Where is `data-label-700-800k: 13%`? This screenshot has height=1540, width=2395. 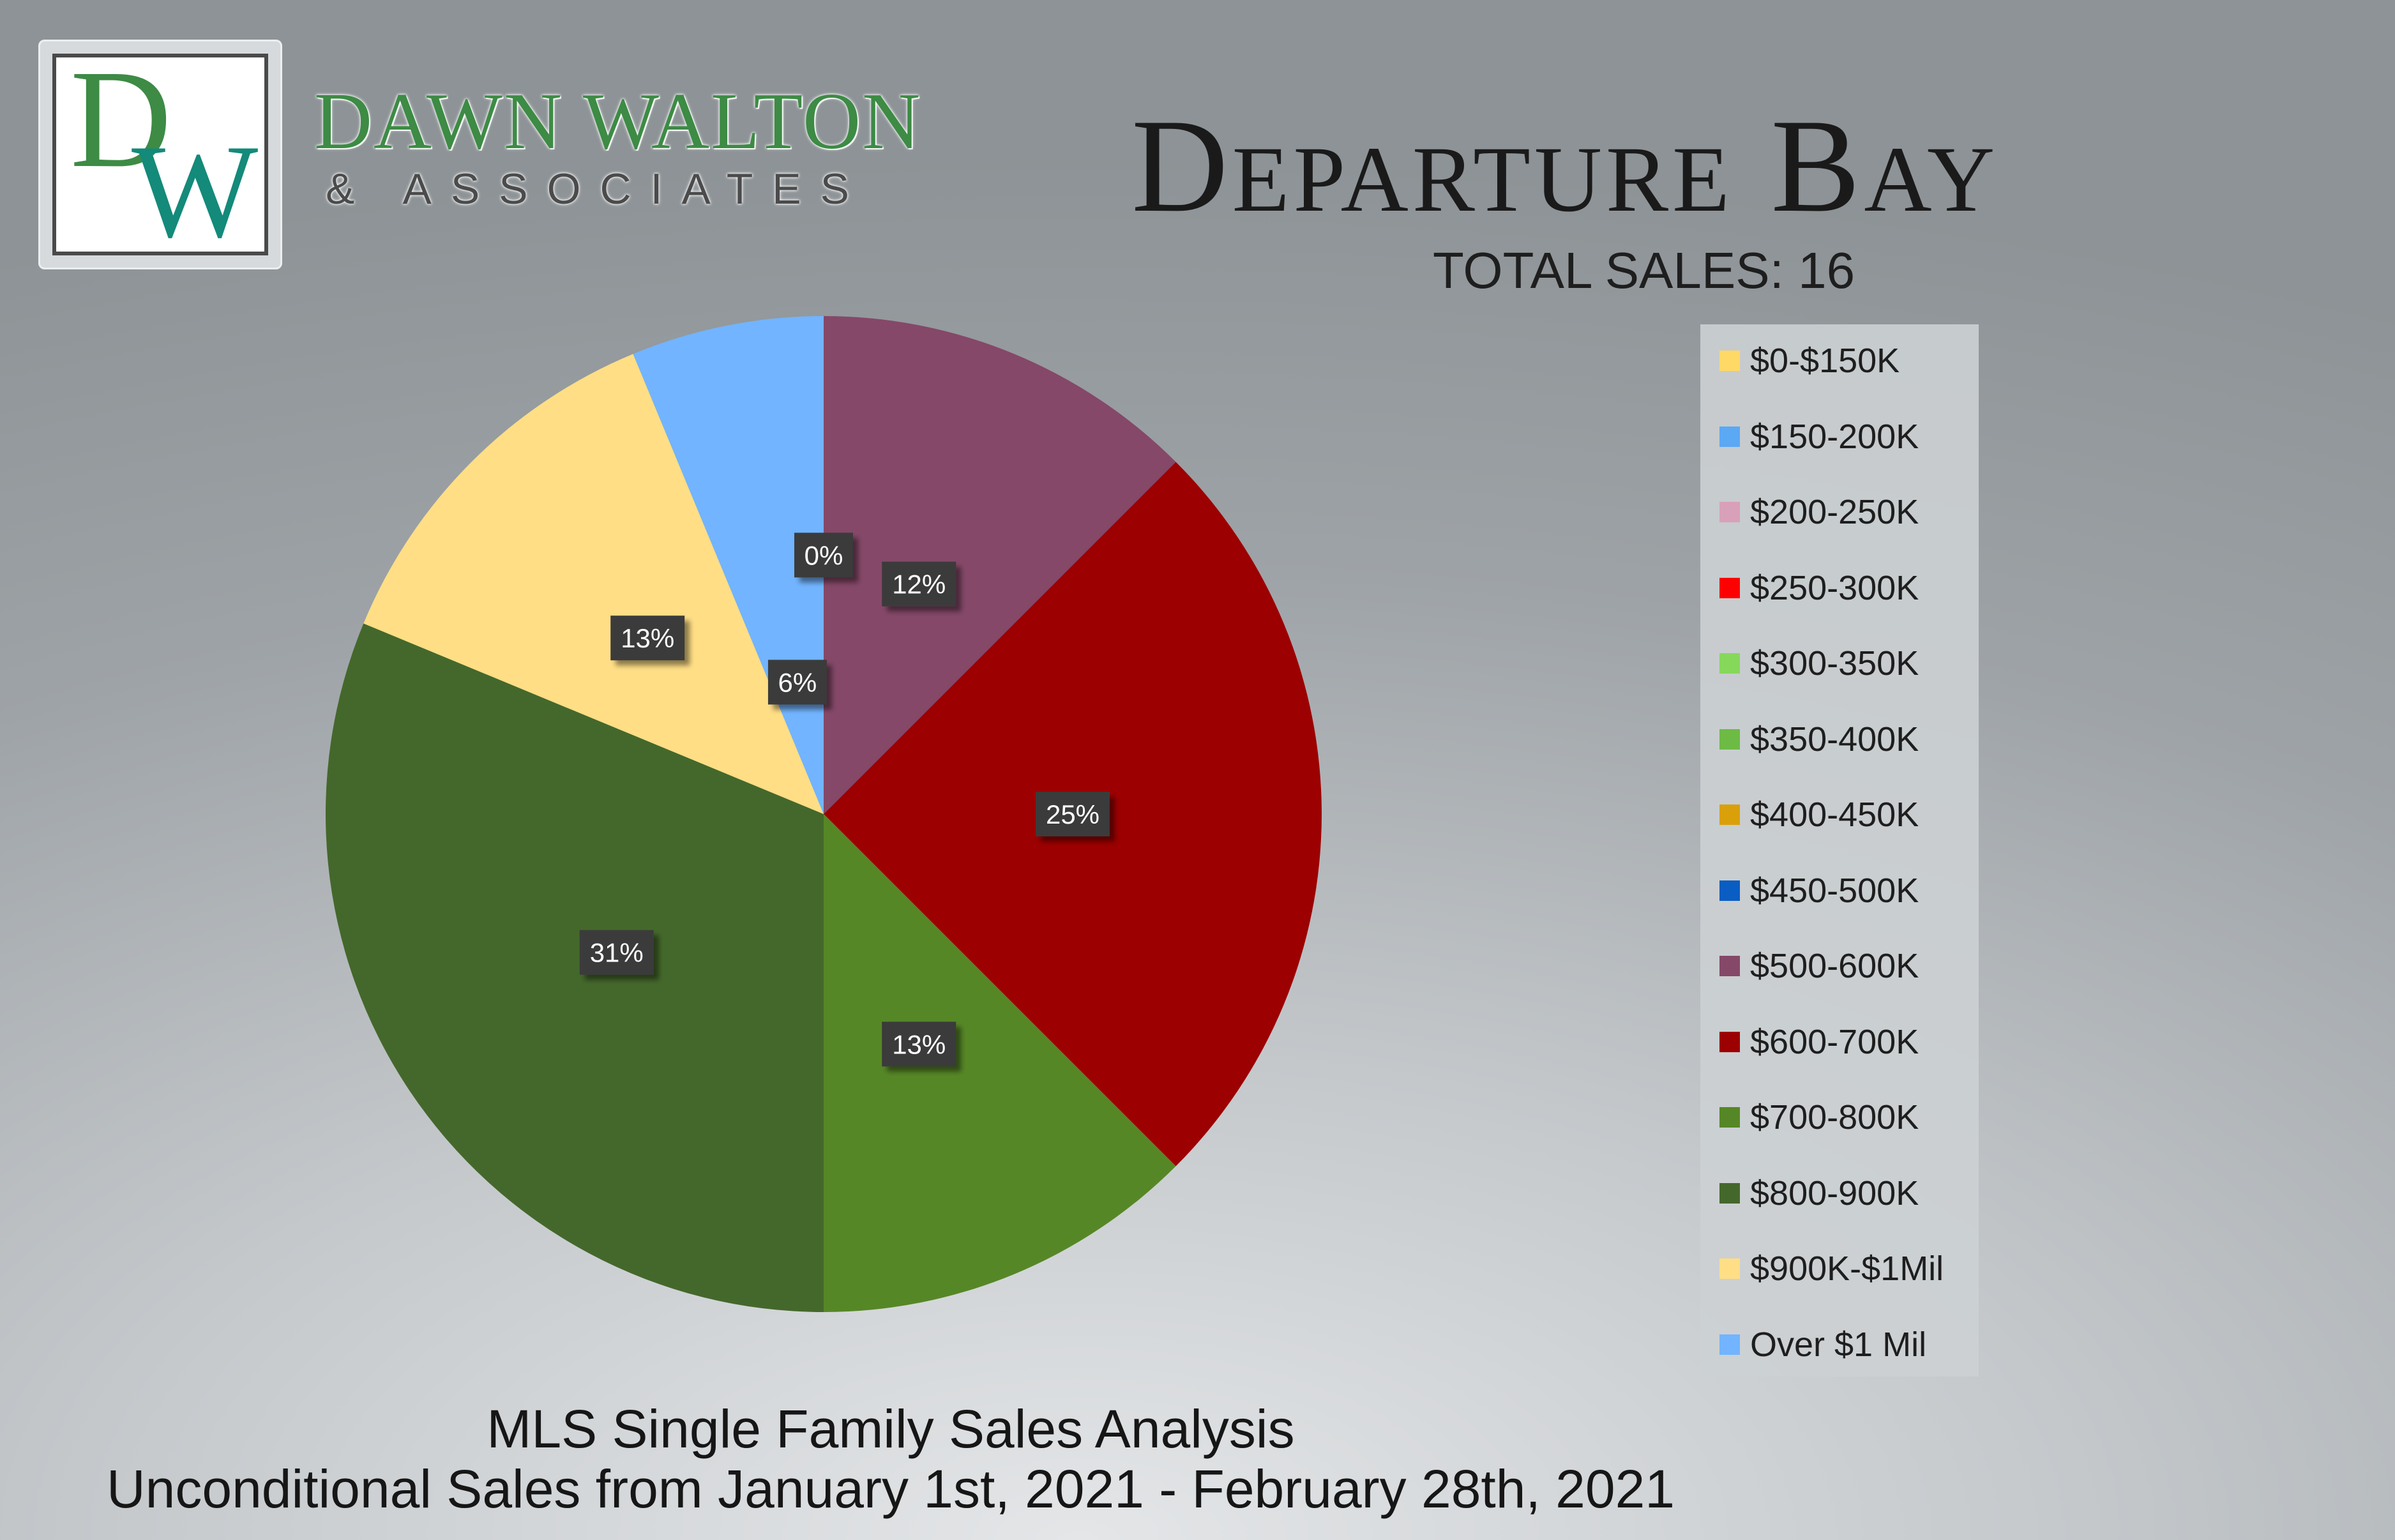 data-label-700-800k: 13% is located at coordinates (919, 1044).